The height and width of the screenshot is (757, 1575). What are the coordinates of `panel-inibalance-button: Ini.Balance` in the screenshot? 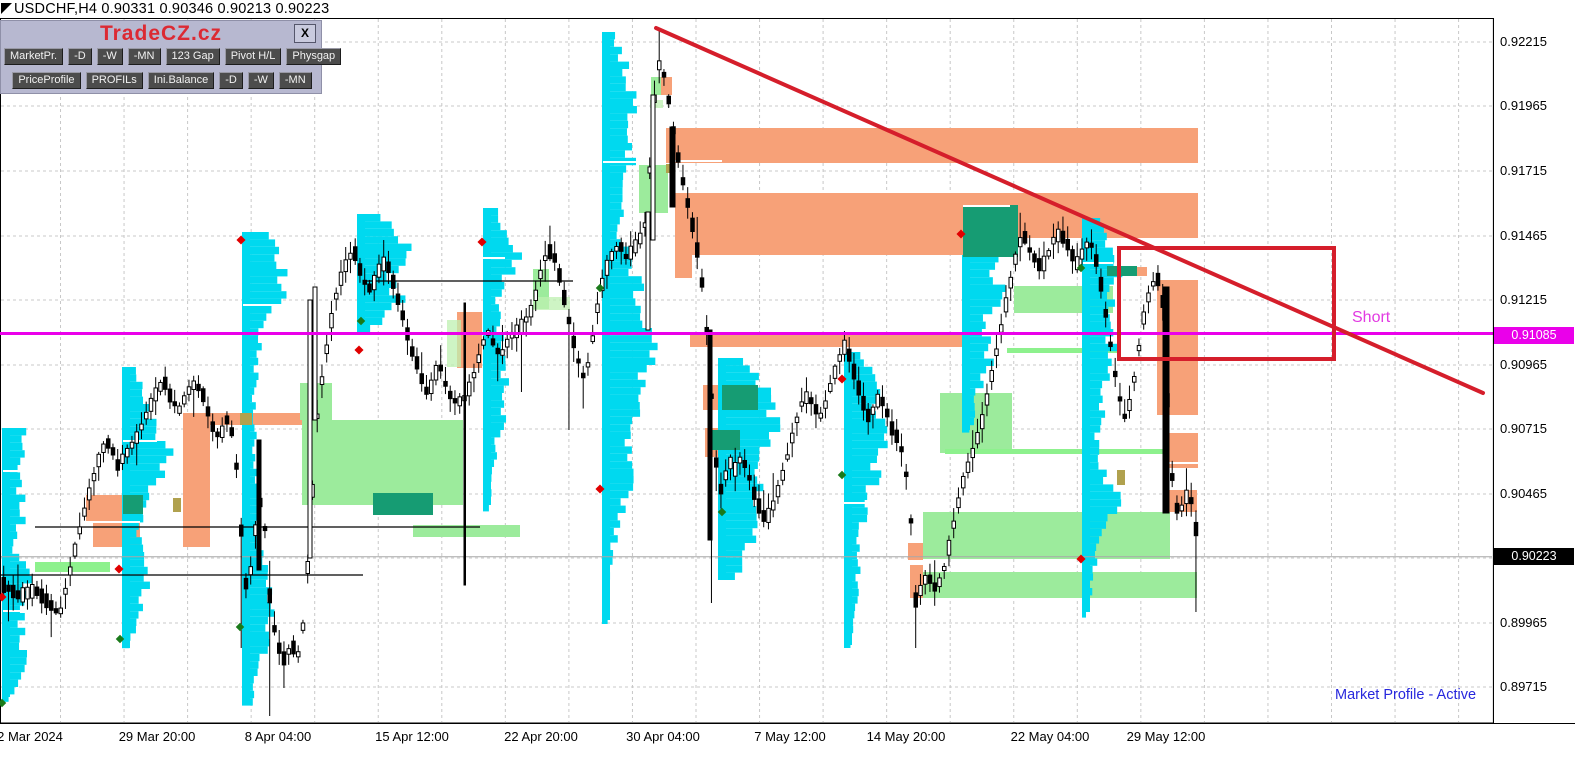 It's located at (181, 80).